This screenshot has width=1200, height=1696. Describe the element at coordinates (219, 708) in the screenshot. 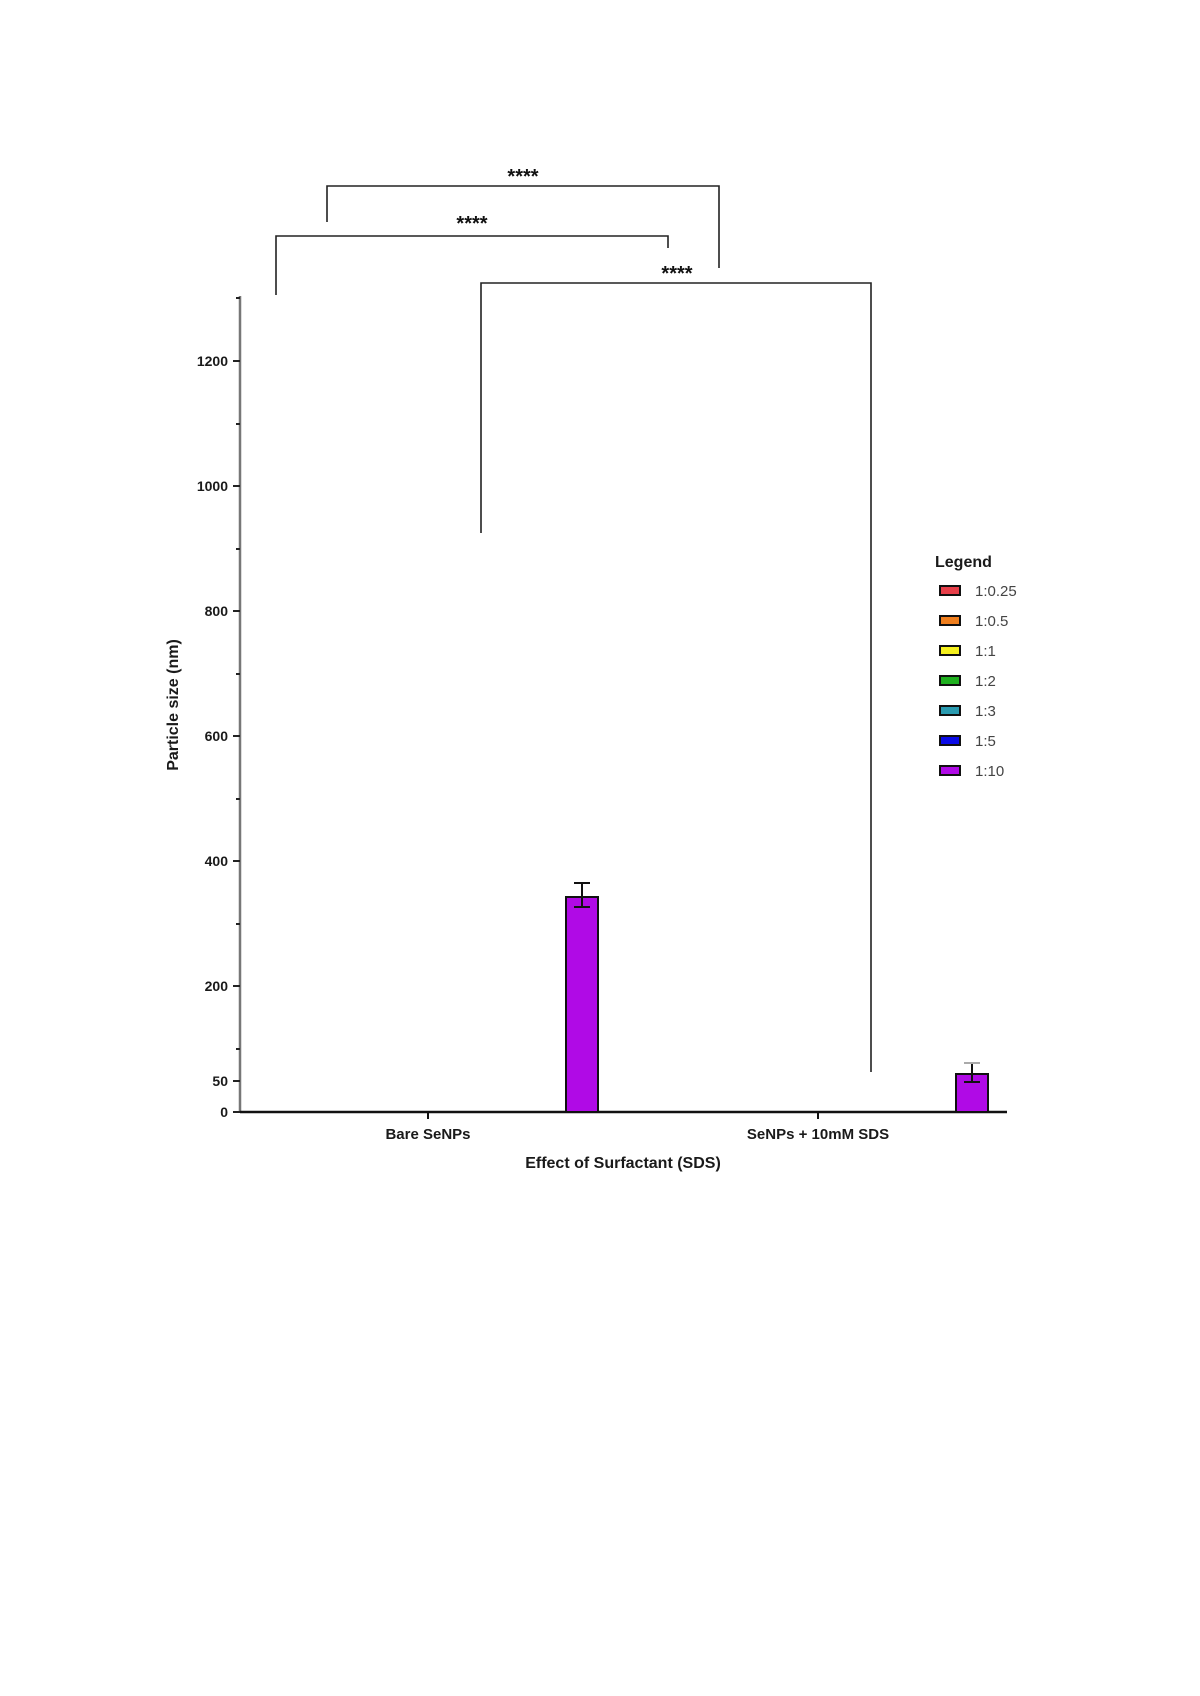

I see `y-axis: 0 50 200 400 600 800 1000 1200` at that location.